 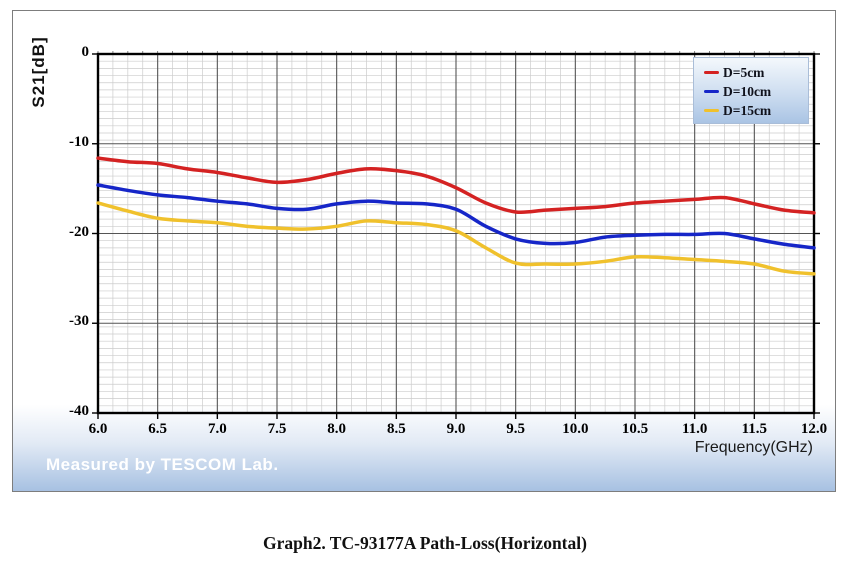 I want to click on x-tick-label: 9.0, so click(x=456, y=429).